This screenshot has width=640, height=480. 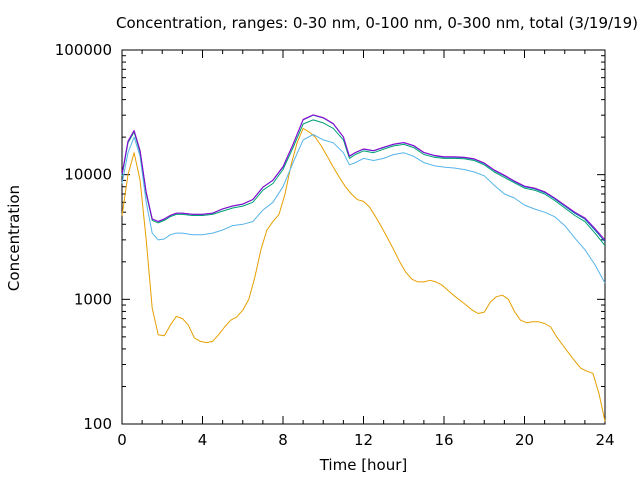 What do you see at coordinates (14, 238) in the screenshot?
I see `y-axis-label: Concentration` at bounding box center [14, 238].